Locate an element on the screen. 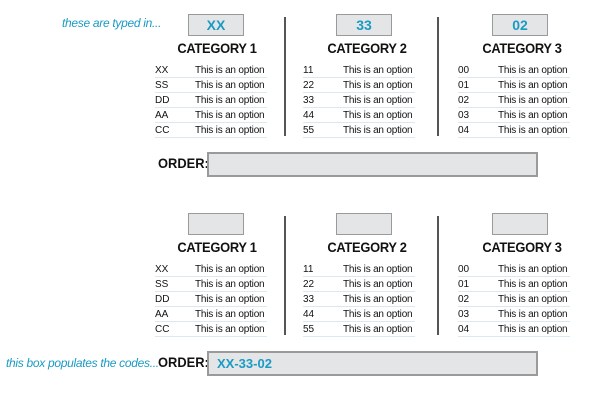  category-3-code-input is located at coordinates (520, 224).